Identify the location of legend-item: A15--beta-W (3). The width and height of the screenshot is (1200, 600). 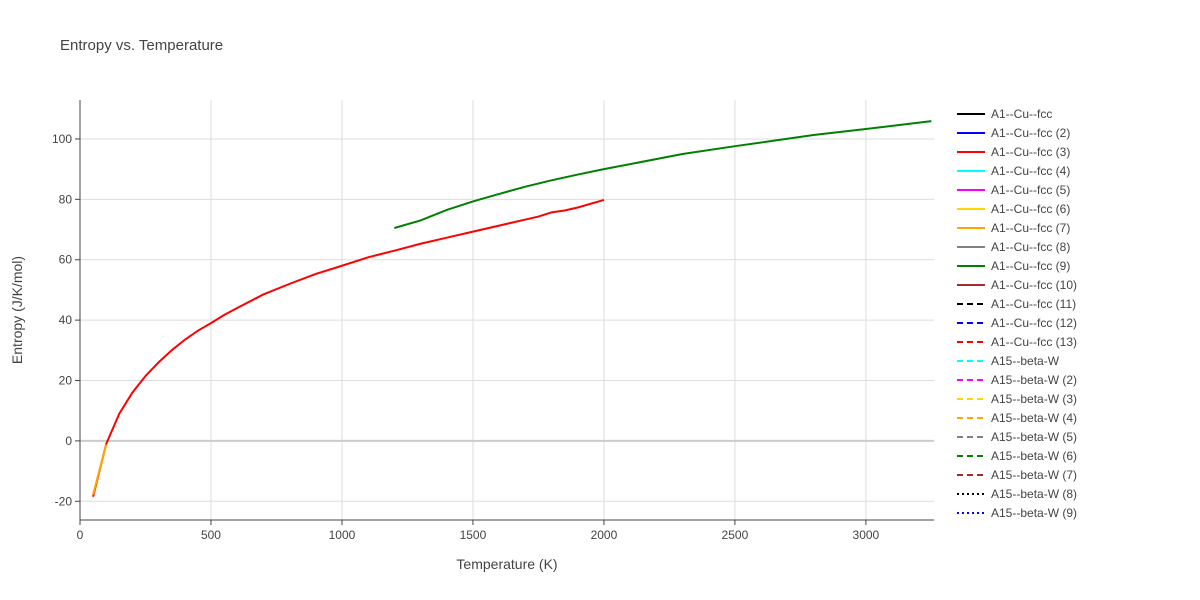
(1017, 399).